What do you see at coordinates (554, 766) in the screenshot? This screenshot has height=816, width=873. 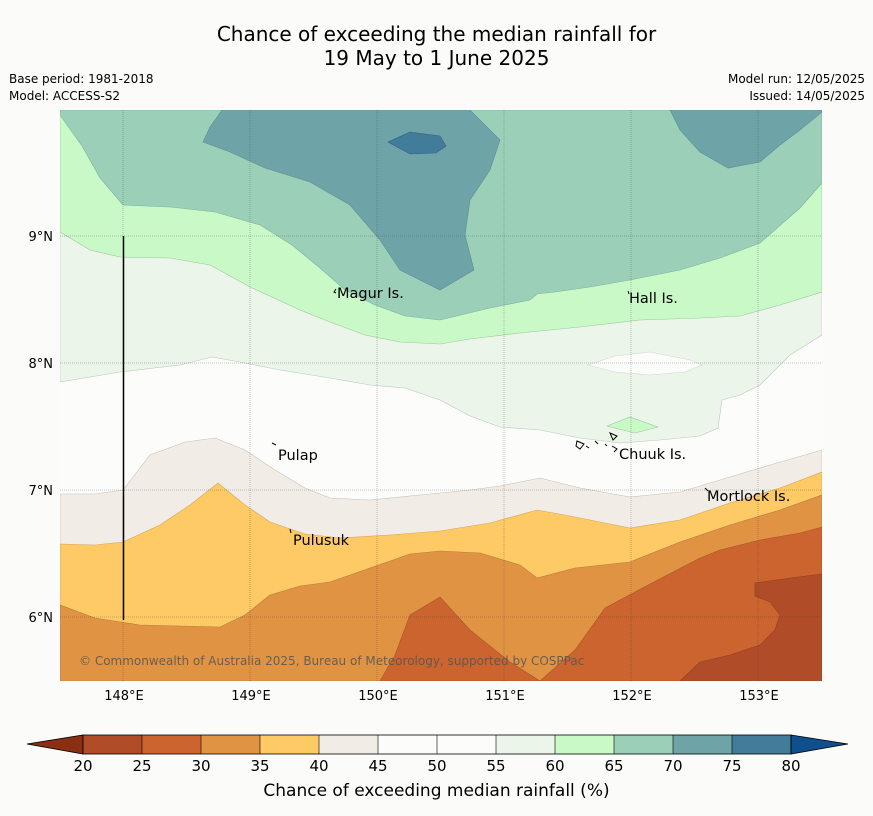 I see `cb-tick-60: 60` at bounding box center [554, 766].